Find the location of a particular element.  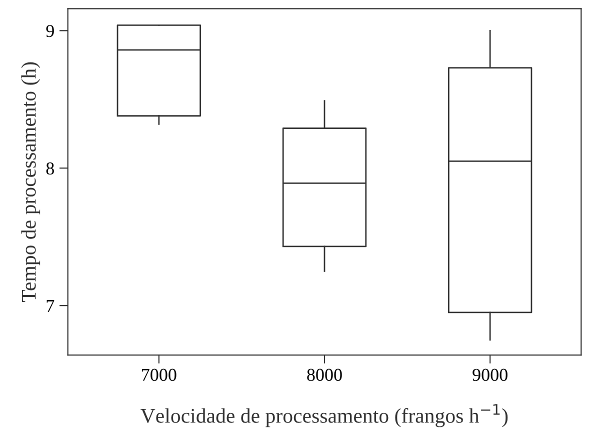

x-tick-label: 8000 is located at coordinates (324, 374).